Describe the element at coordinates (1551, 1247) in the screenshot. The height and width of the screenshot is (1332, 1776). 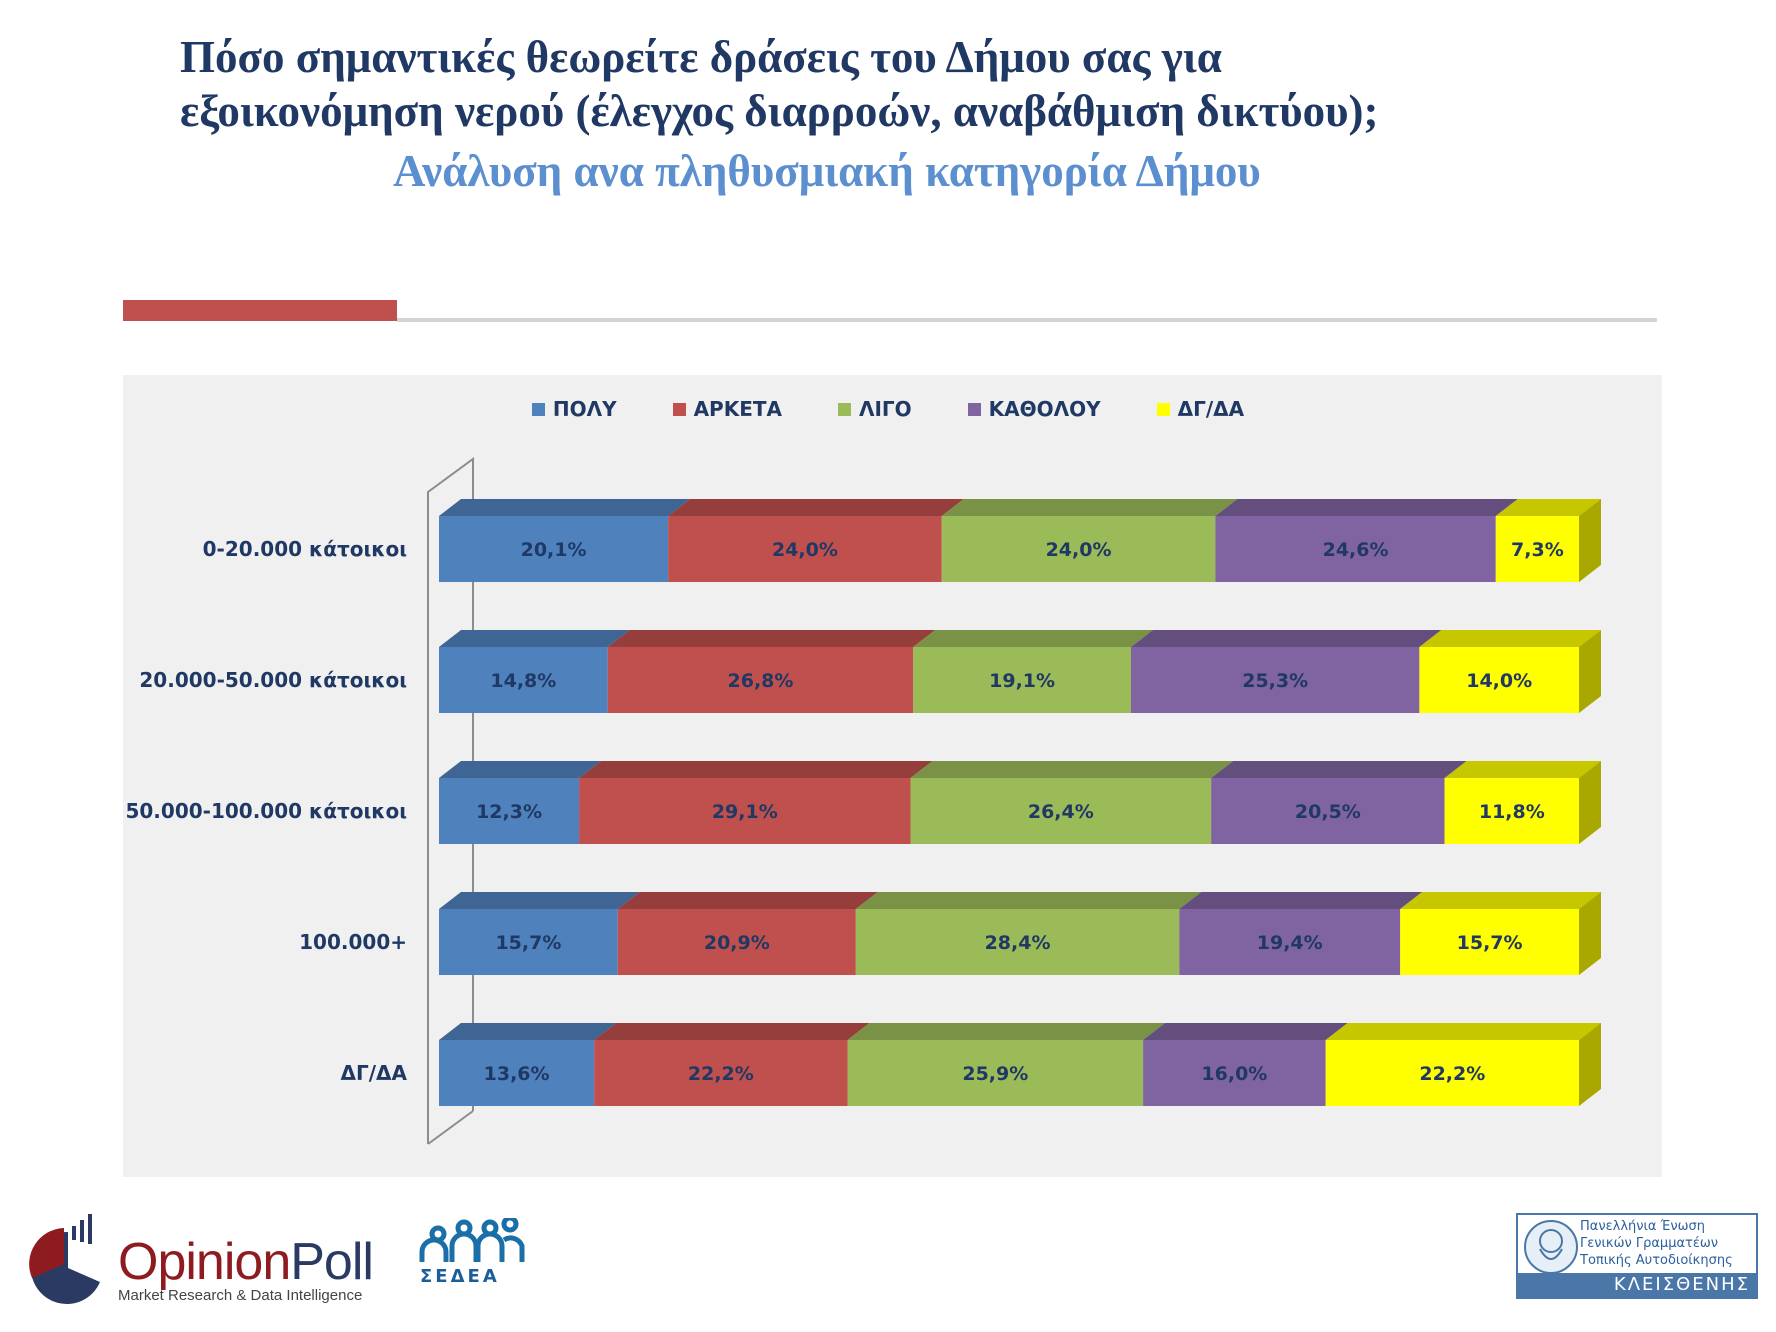
I see `bust-portrait-icon` at that location.